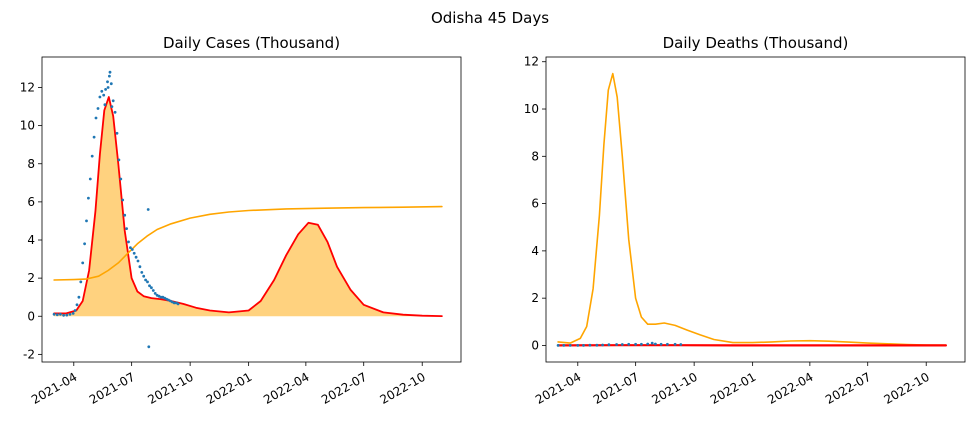 This screenshot has height=421, width=980. What do you see at coordinates (490, 18) in the screenshot?
I see `figure-suptitle: Odisha 45 Days` at bounding box center [490, 18].